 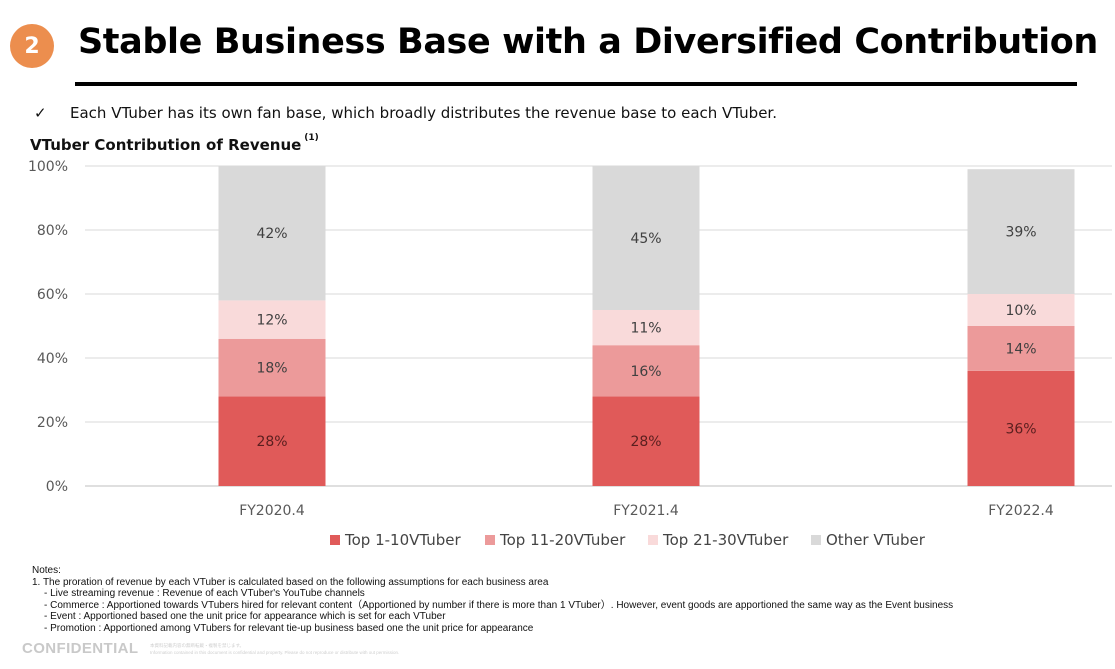 What do you see at coordinates (272, 511) in the screenshot?
I see `x-tick-label: FY2020.4` at bounding box center [272, 511].